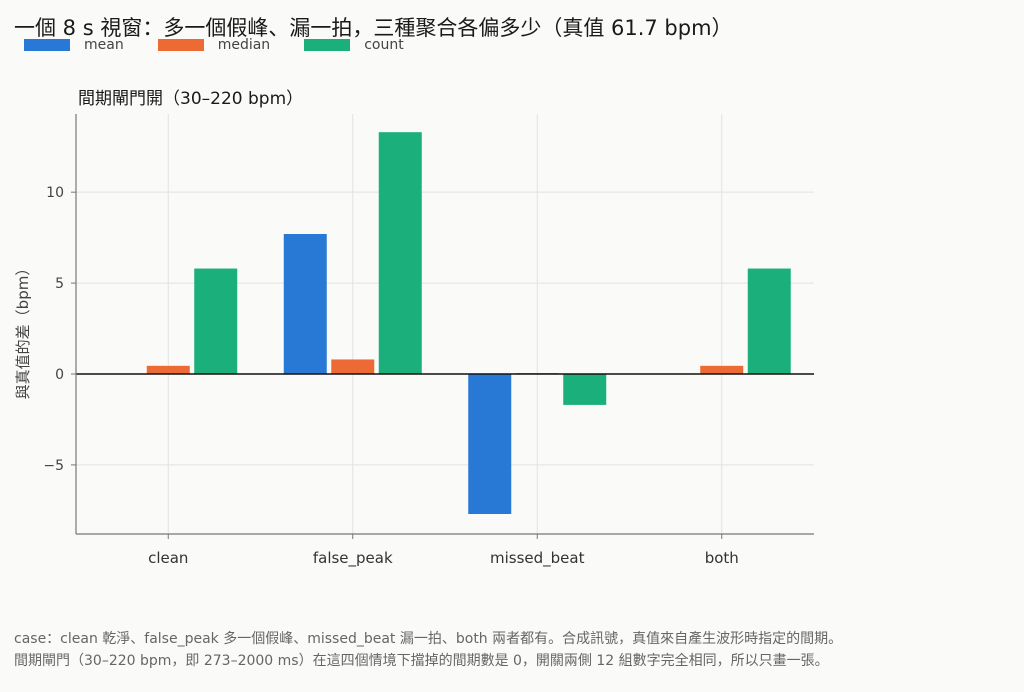 The image size is (1024, 692). Describe the element at coordinates (722, 369) in the screenshot. I see `bar-median-both` at that location.